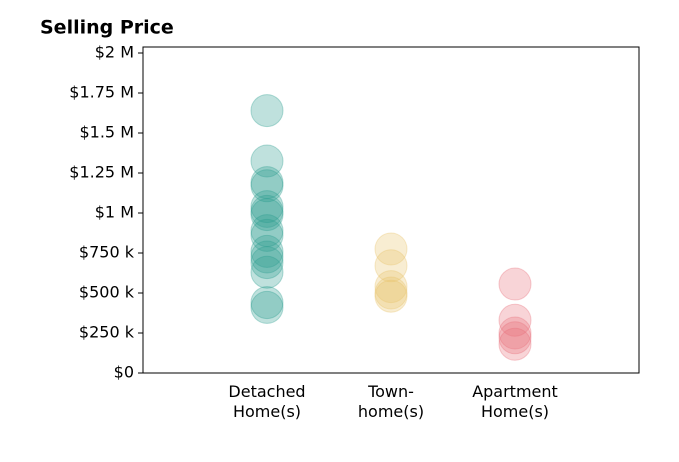 Image resolution: width=679 pixels, height=462 pixels. Describe the element at coordinates (114, 212) in the screenshot. I see `y-tick-label: $1 M` at that location.